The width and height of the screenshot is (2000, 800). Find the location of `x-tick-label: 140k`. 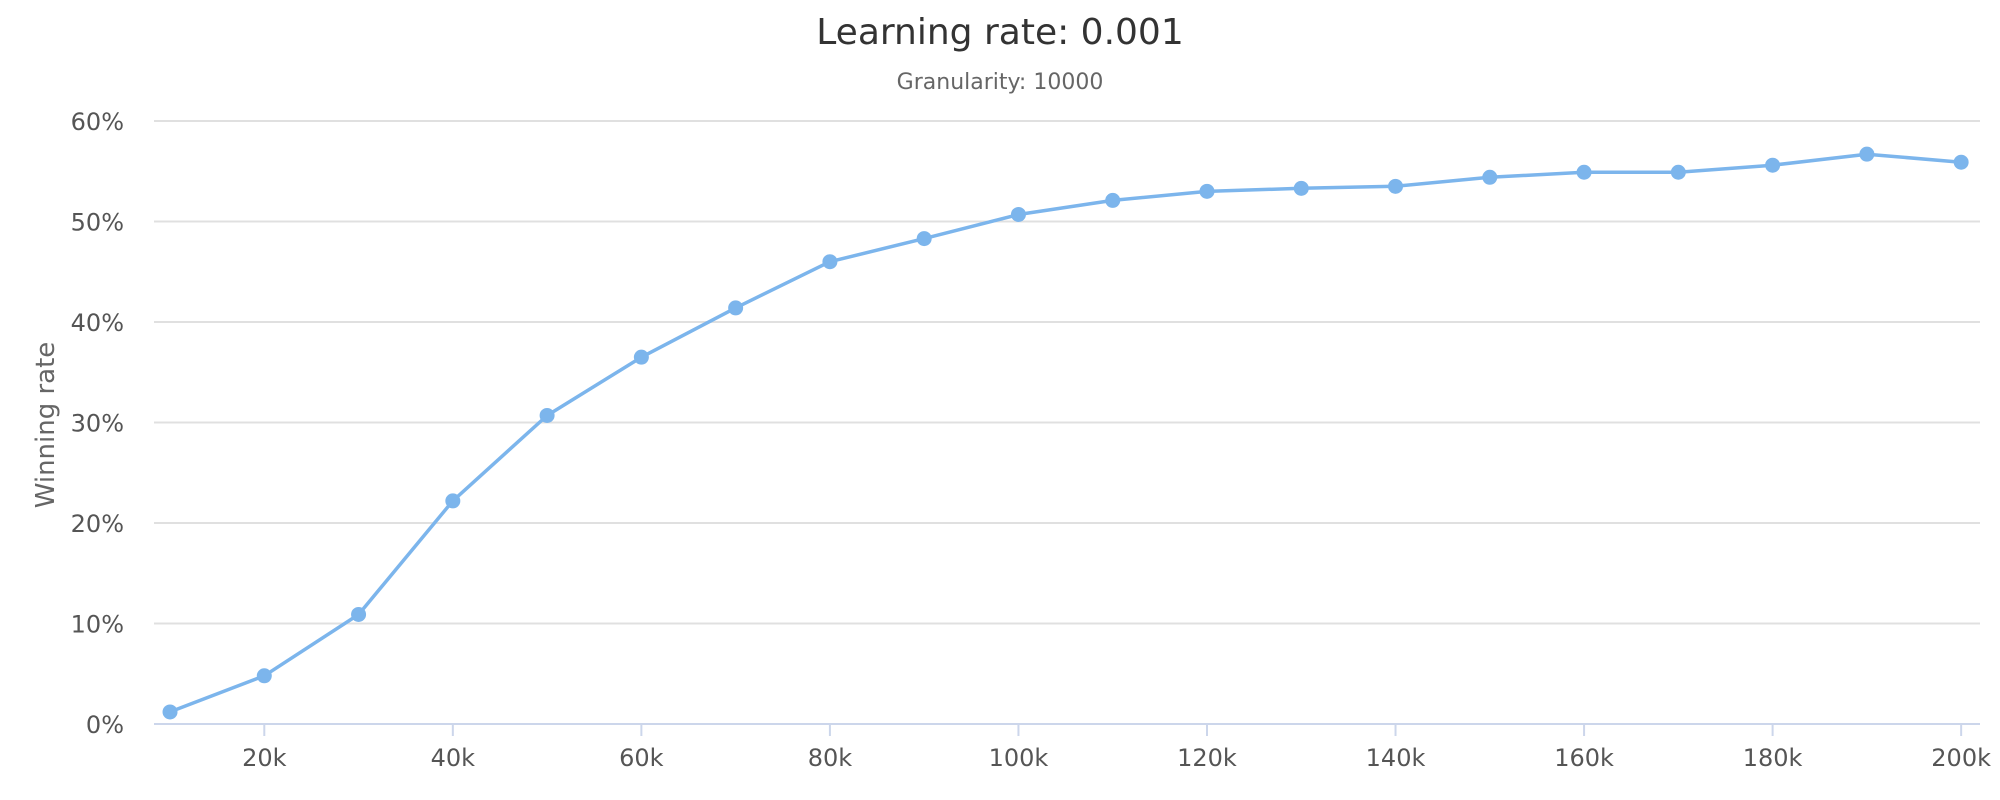

x-tick-label: 140k is located at coordinates (1396, 758).